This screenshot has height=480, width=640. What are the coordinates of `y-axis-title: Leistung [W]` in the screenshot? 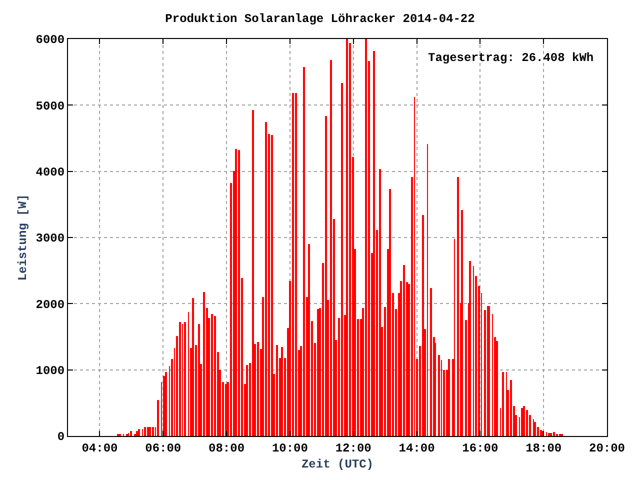 It's located at (23, 237).